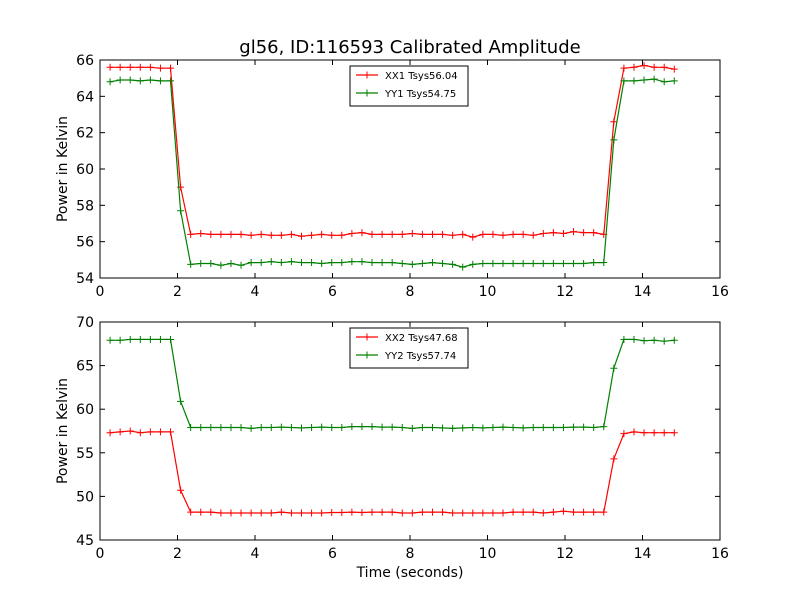 Image resolution: width=800 pixels, height=600 pixels. Describe the element at coordinates (409, 348) in the screenshot. I see `legend-box` at that location.